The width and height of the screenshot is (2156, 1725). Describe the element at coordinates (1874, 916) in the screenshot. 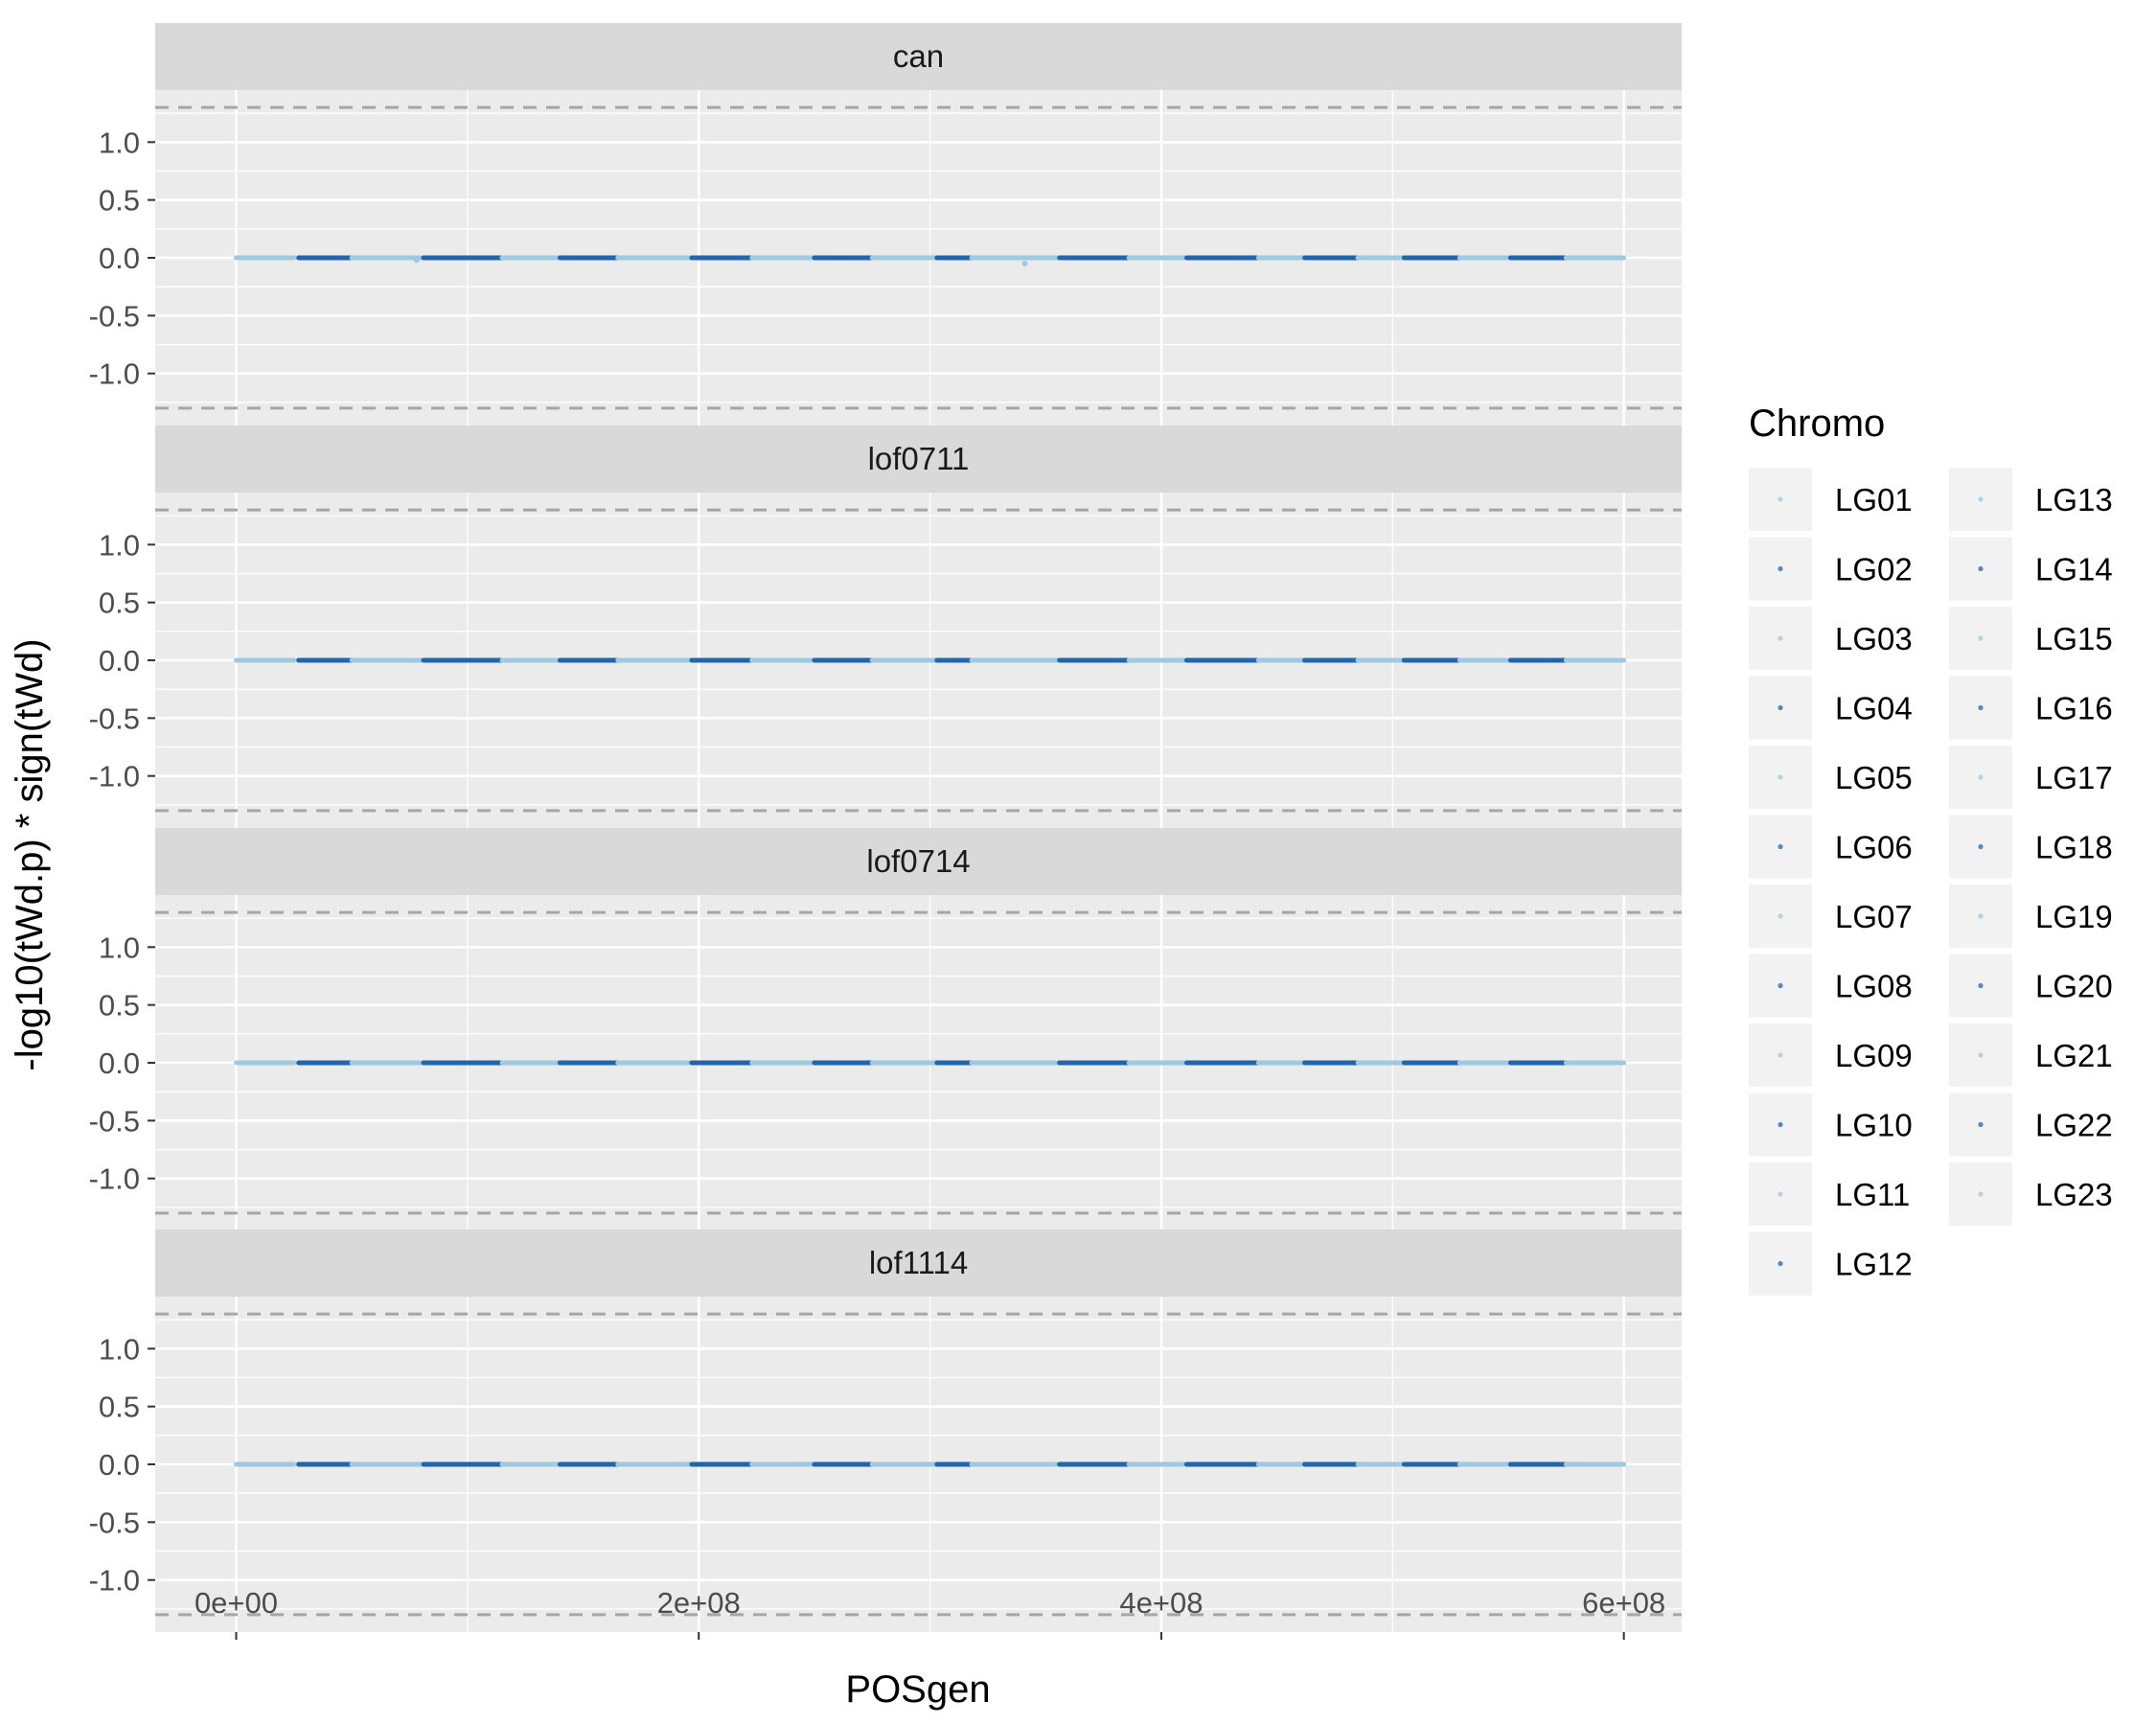

I see `legend-label: LG07` at that location.